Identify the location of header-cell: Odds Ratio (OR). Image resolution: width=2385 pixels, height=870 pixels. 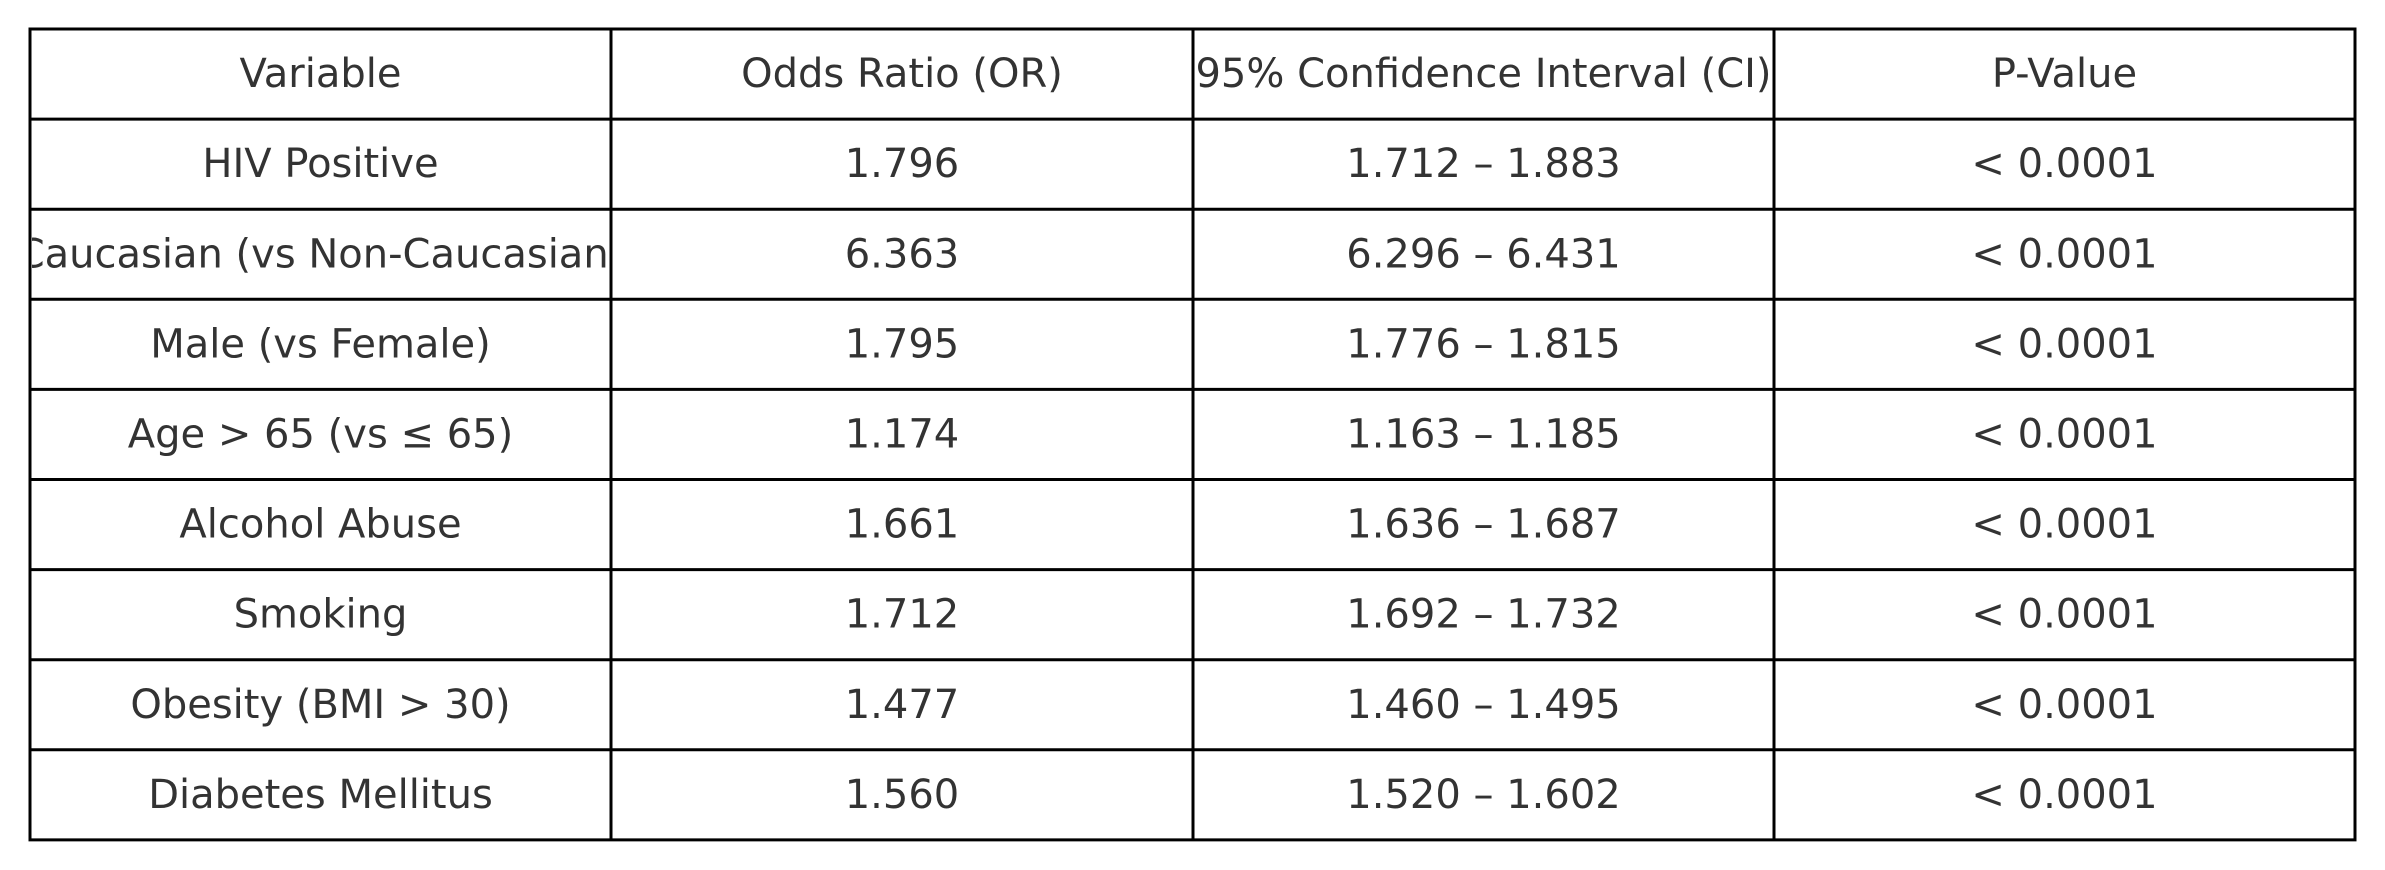
(902, 74).